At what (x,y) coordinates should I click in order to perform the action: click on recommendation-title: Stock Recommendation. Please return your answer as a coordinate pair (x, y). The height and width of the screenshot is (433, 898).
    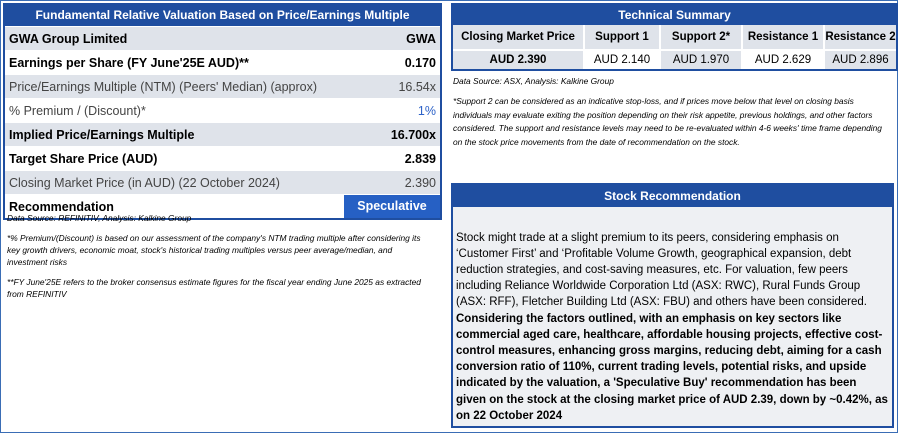
    Looking at the image, I should click on (672, 196).